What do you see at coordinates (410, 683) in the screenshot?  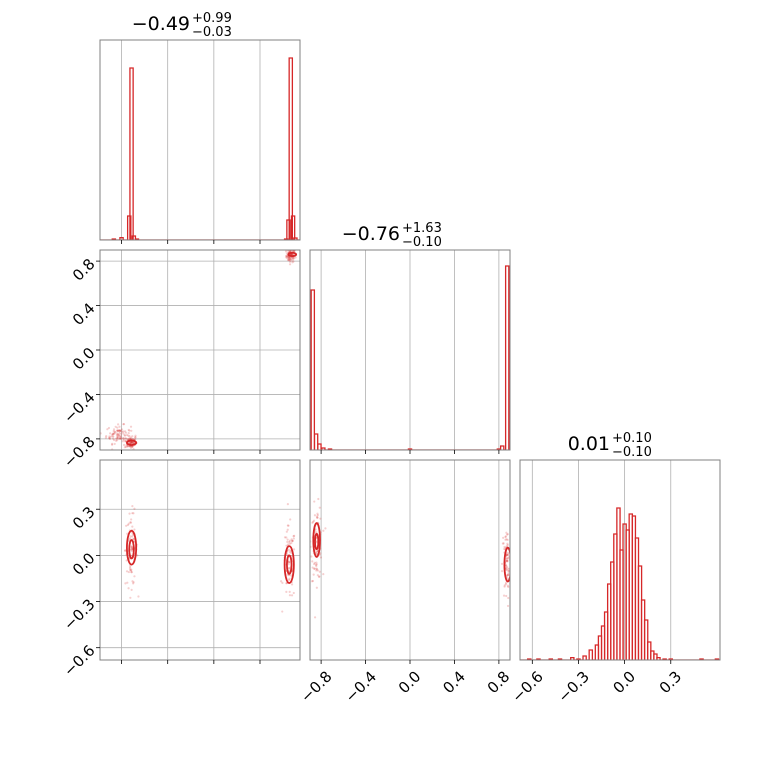 I see `x-tick-label: 0.0` at bounding box center [410, 683].